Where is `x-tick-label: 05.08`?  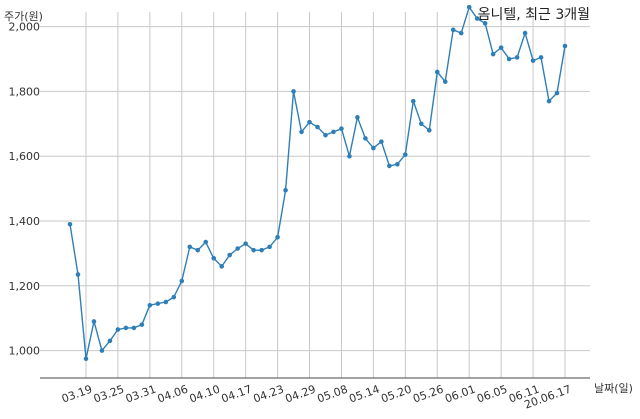 x-tick-label: 05.08 is located at coordinates (332, 394).